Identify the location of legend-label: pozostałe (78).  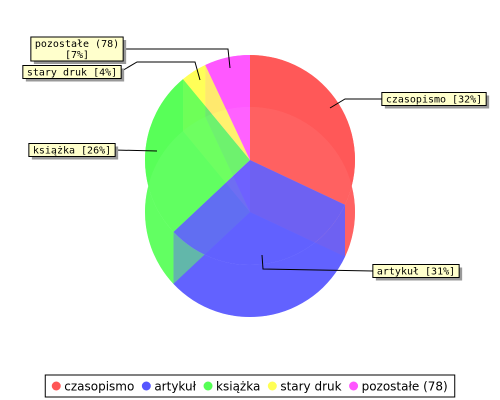
(405, 387).